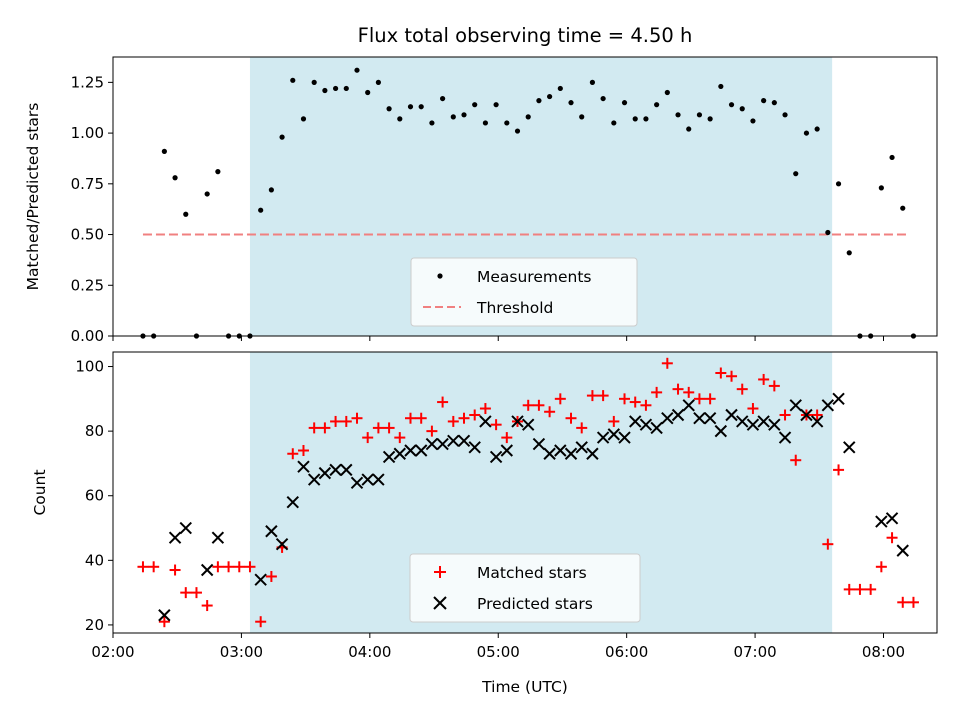 The image size is (960, 724). What do you see at coordinates (89, 367) in the screenshot?
I see `bottom-y-tick-label: 100` at bounding box center [89, 367].